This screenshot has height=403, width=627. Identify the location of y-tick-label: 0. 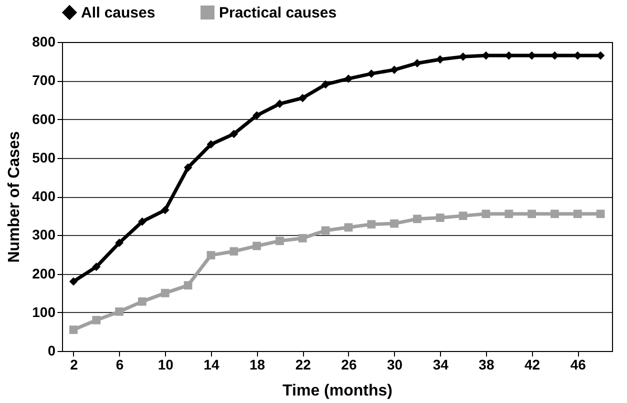
(52, 350).